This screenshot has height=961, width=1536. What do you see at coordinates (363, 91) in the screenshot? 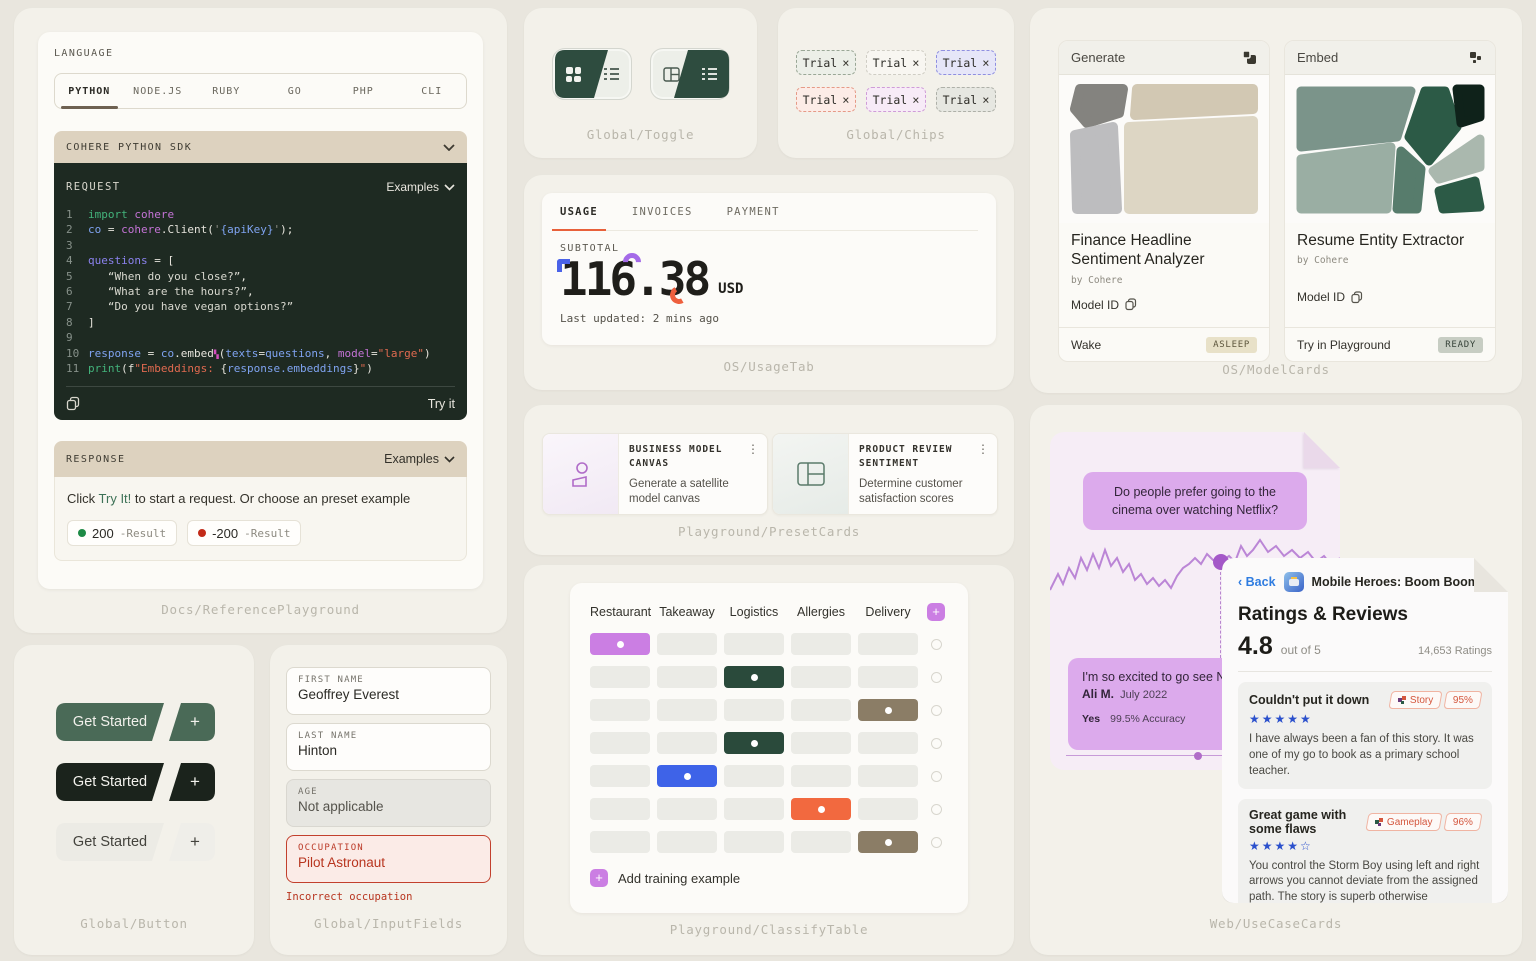
I see `language-tab-php: PHP` at bounding box center [363, 91].